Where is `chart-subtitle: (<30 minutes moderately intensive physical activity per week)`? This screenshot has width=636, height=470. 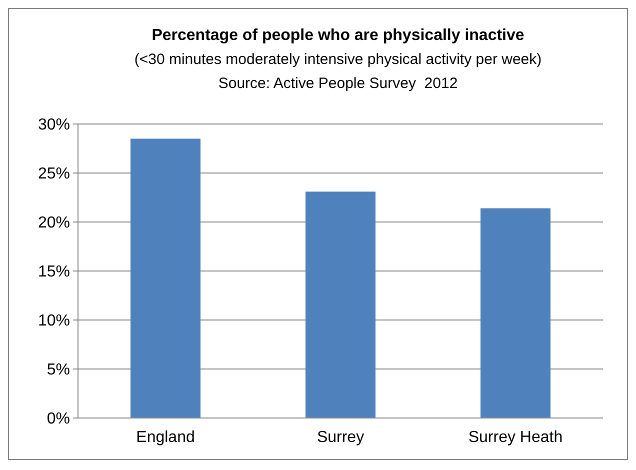 chart-subtitle: (<30 minutes moderately intensive physical activity per week) is located at coordinates (338, 59).